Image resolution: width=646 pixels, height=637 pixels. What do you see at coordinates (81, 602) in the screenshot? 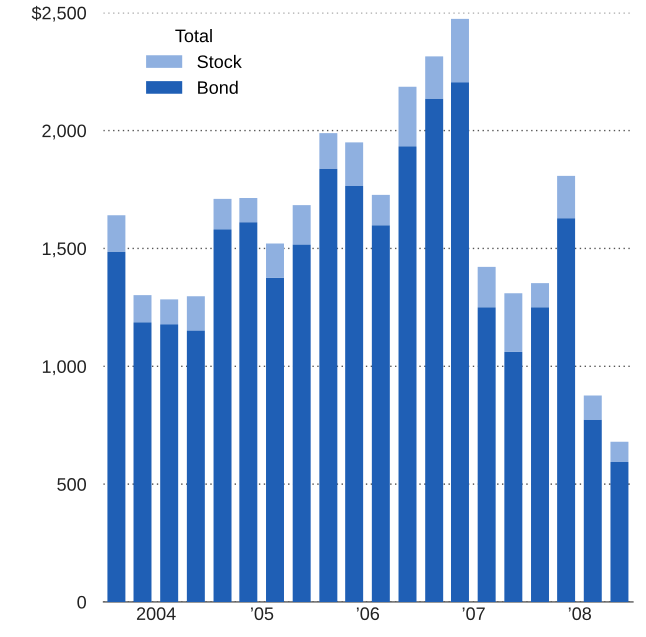
I see `y-tick-label: 0` at bounding box center [81, 602].